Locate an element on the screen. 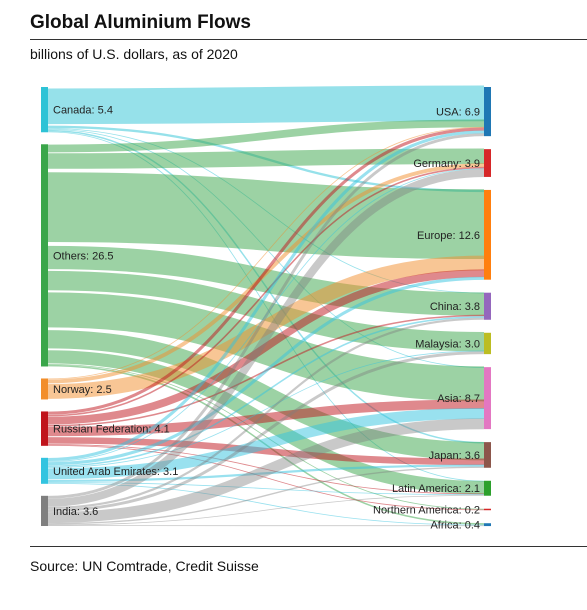 This screenshot has width=587, height=610. target-node-malaysia is located at coordinates (487, 343).